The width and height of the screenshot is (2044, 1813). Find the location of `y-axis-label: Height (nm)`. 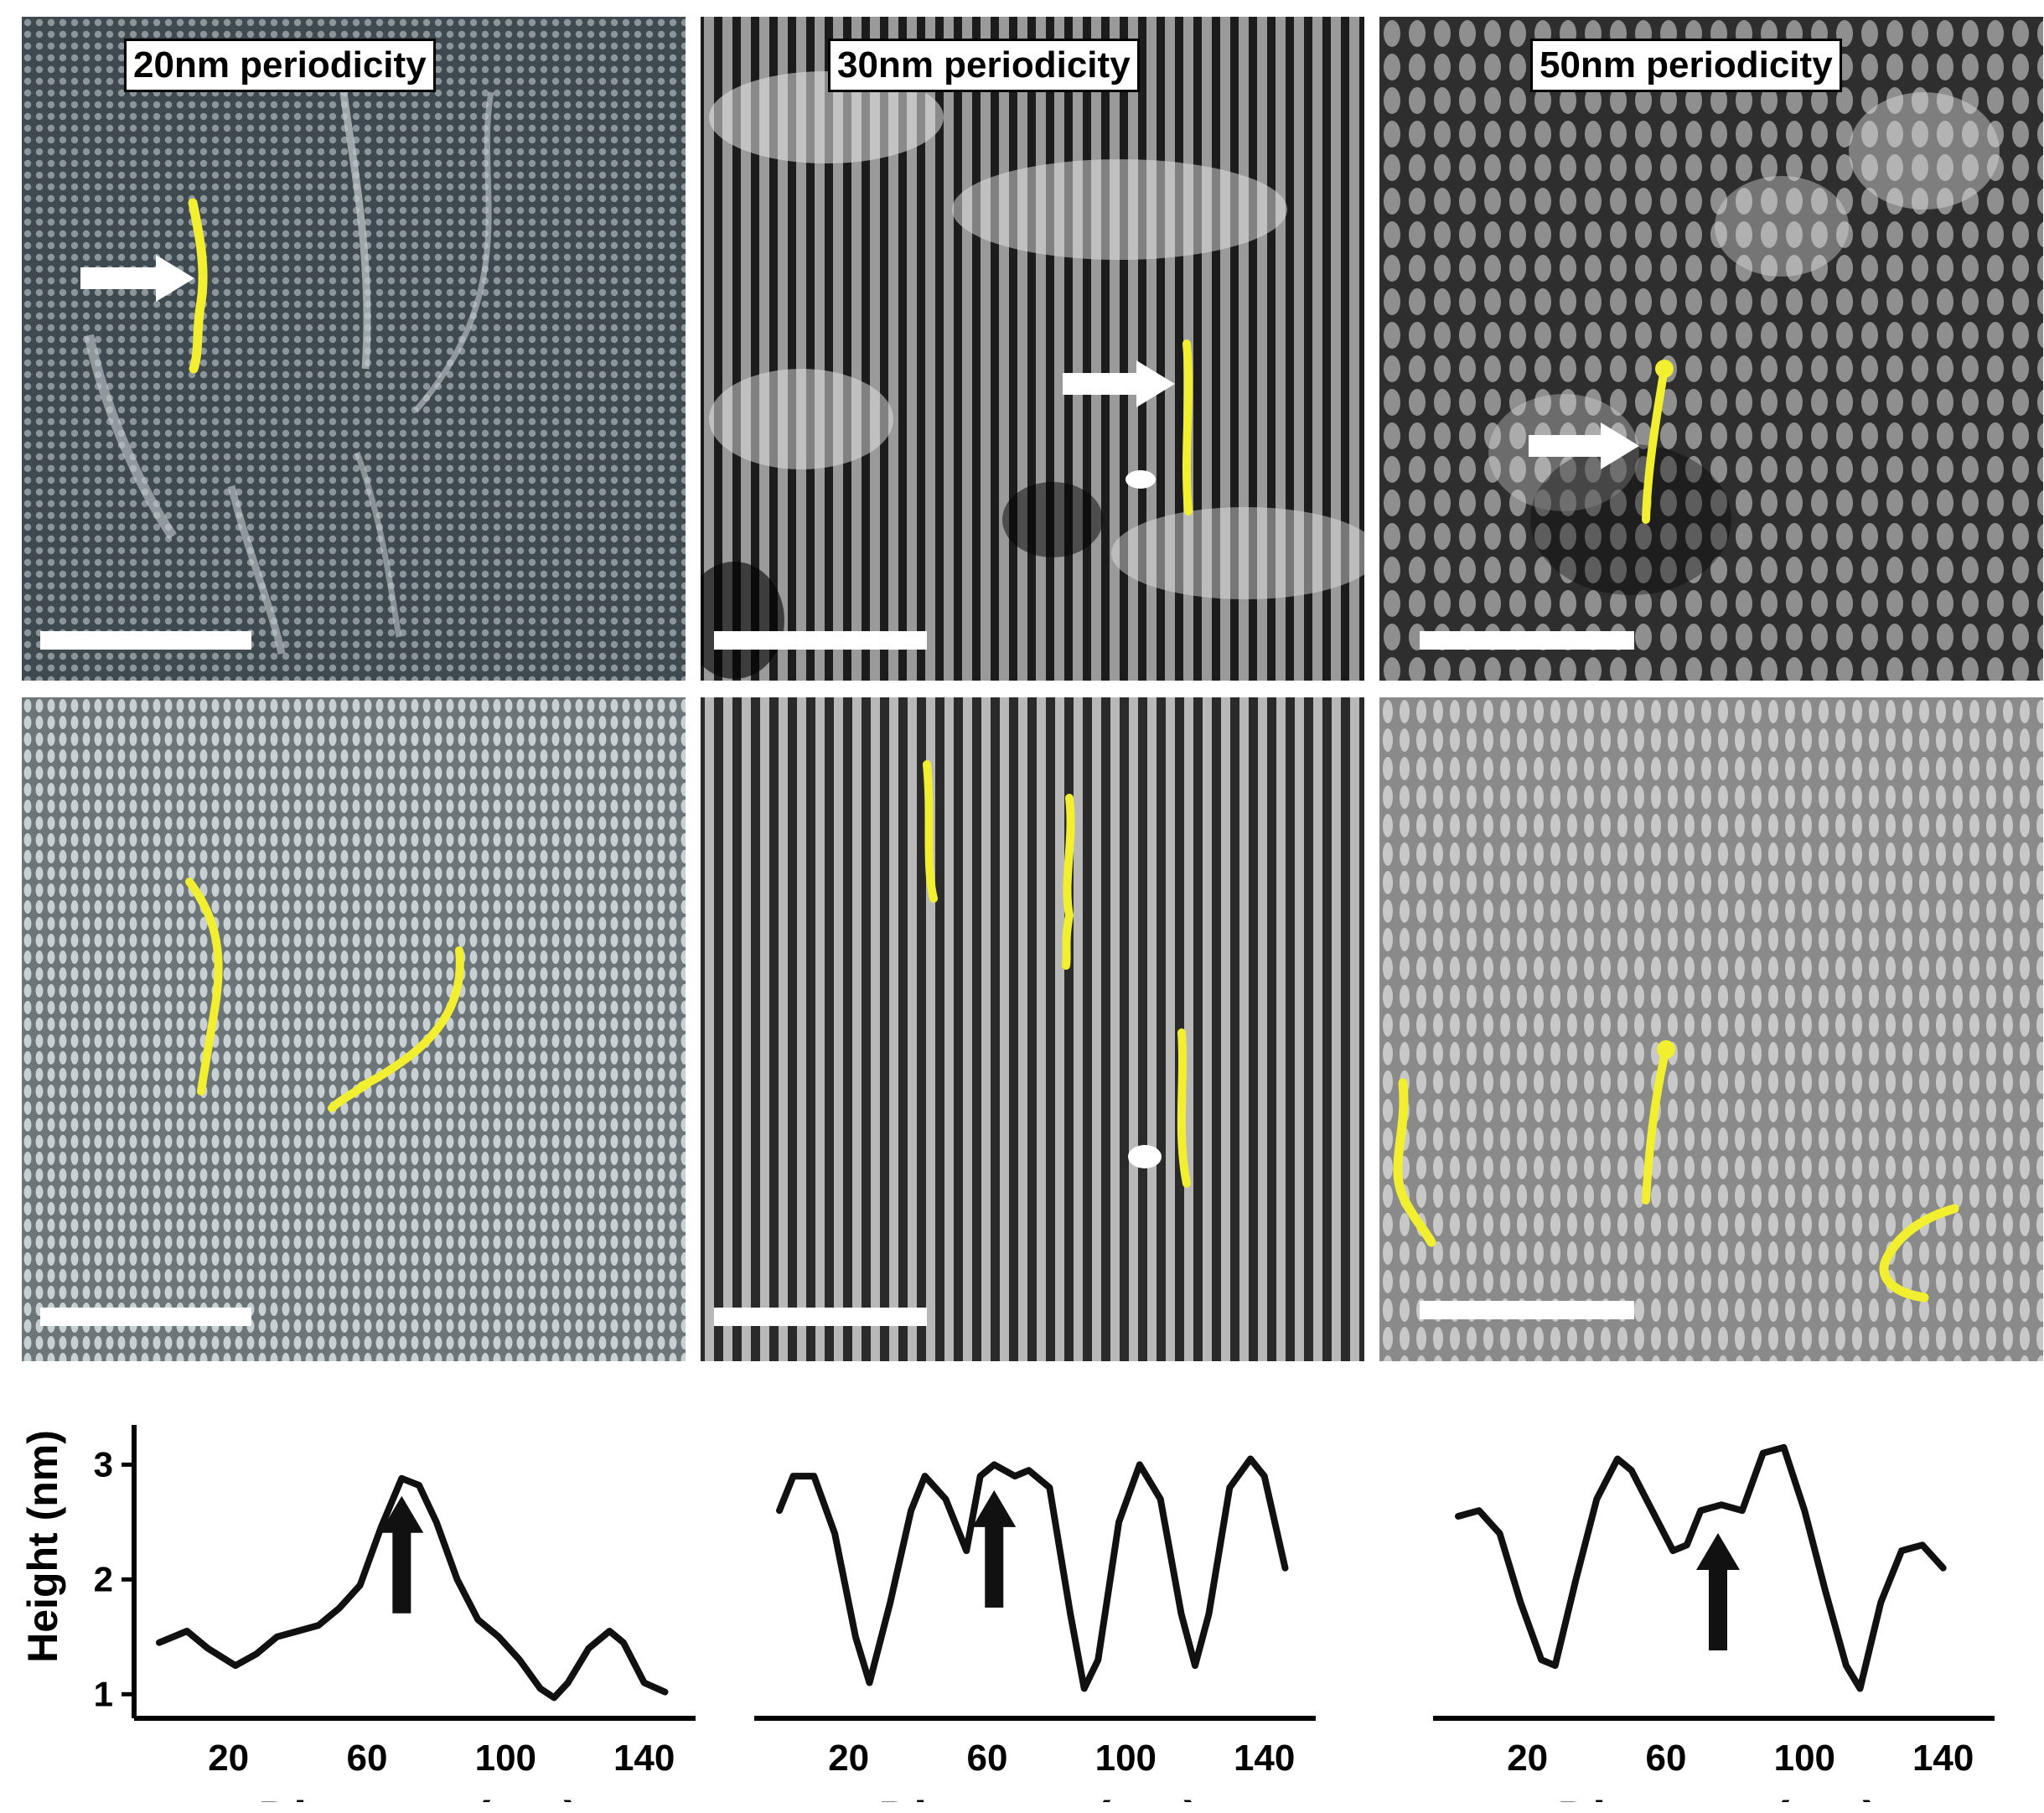

y-axis-label: Height (nm) is located at coordinates (42, 1547).